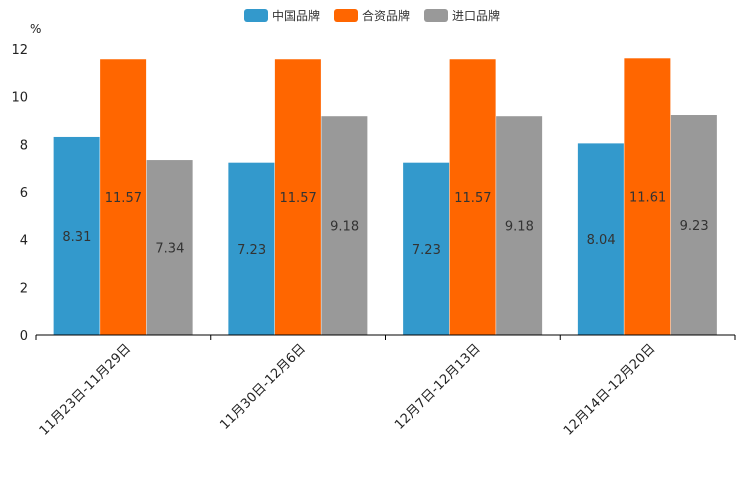 The image size is (744, 496). What do you see at coordinates (24, 288) in the screenshot?
I see `y-tick-label: 2` at bounding box center [24, 288].